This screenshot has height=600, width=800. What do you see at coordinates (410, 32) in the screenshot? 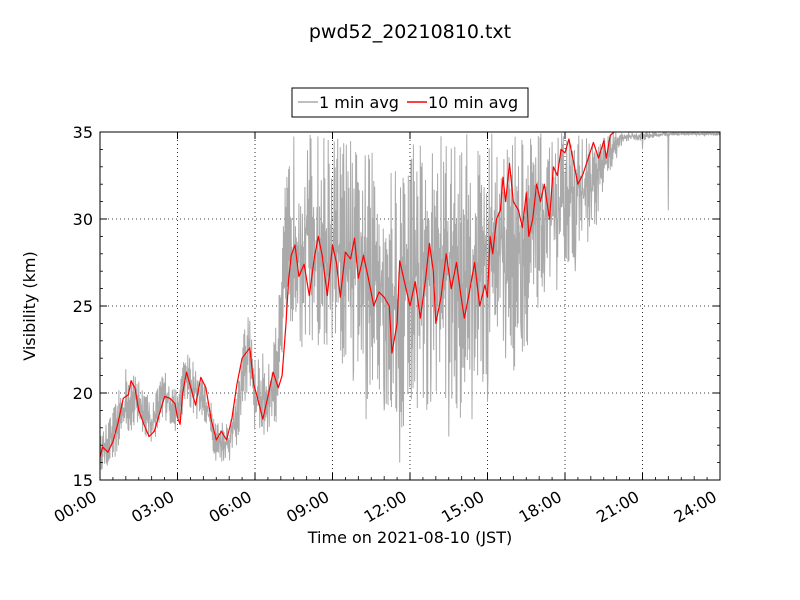
I see `chart-title: pwd52_20210810.txt` at bounding box center [410, 32].